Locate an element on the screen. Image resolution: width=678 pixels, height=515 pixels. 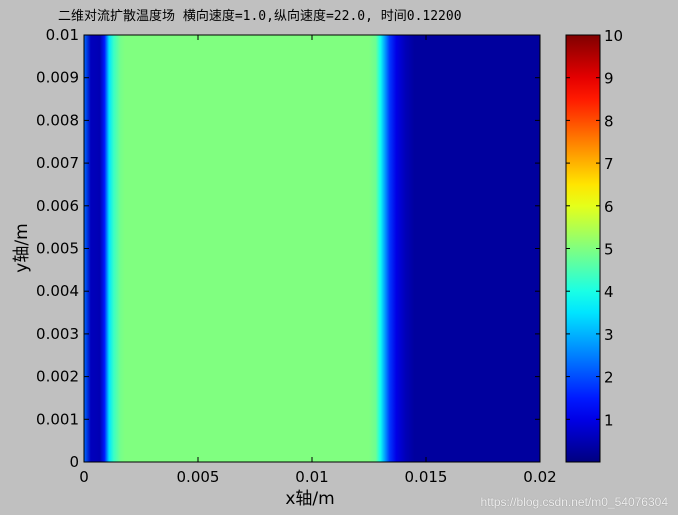
x-tick-label: 0.01 is located at coordinates (311, 477).